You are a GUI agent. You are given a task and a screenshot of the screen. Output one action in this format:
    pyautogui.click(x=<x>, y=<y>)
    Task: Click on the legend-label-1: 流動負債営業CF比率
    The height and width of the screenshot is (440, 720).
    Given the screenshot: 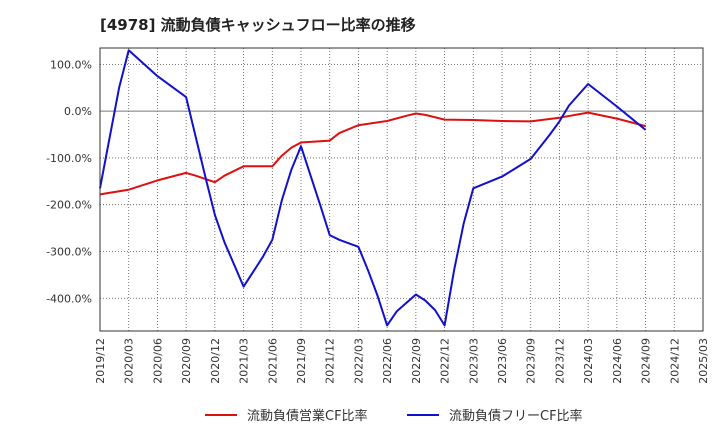 What is the action you would take?
    pyautogui.click(x=307, y=416)
    